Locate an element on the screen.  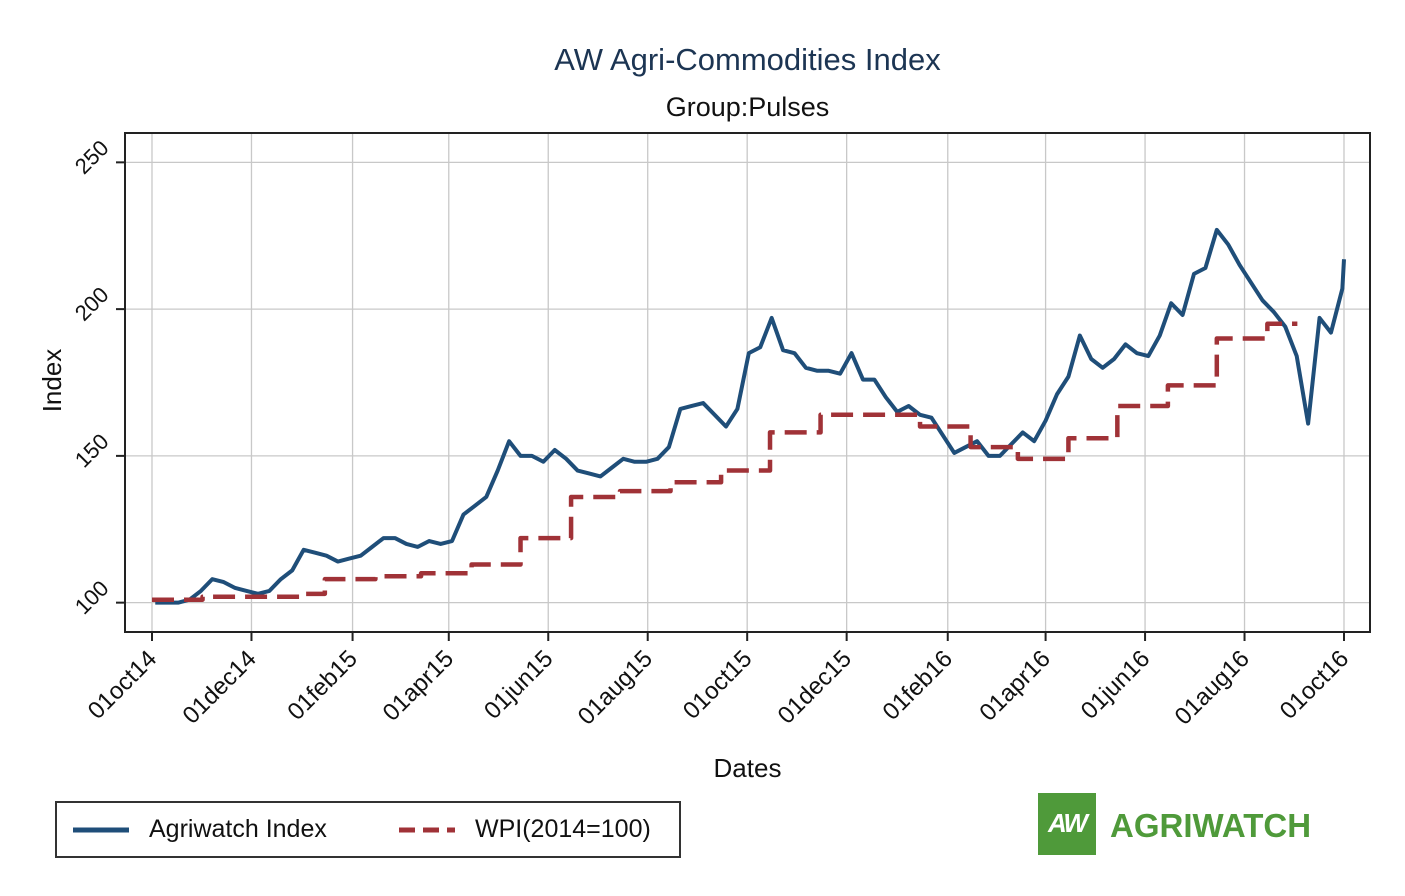
agriwatch-logo: AW AGRIWATCH is located at coordinates (1188, 825).